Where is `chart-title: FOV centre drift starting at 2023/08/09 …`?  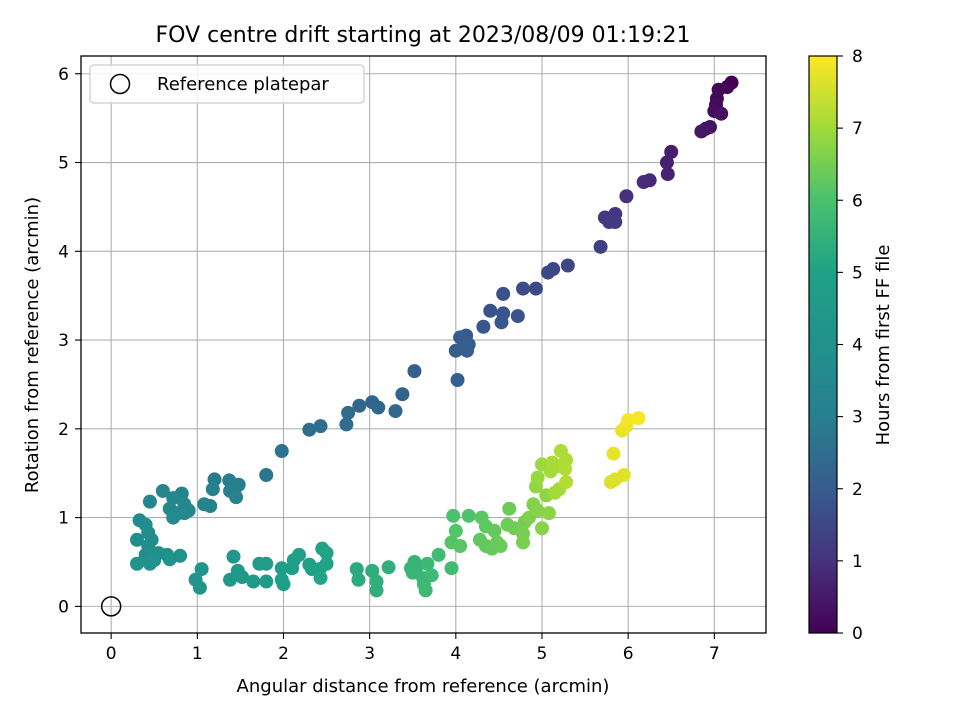 chart-title: FOV centre drift starting at 2023/08/09 … is located at coordinates (423, 35).